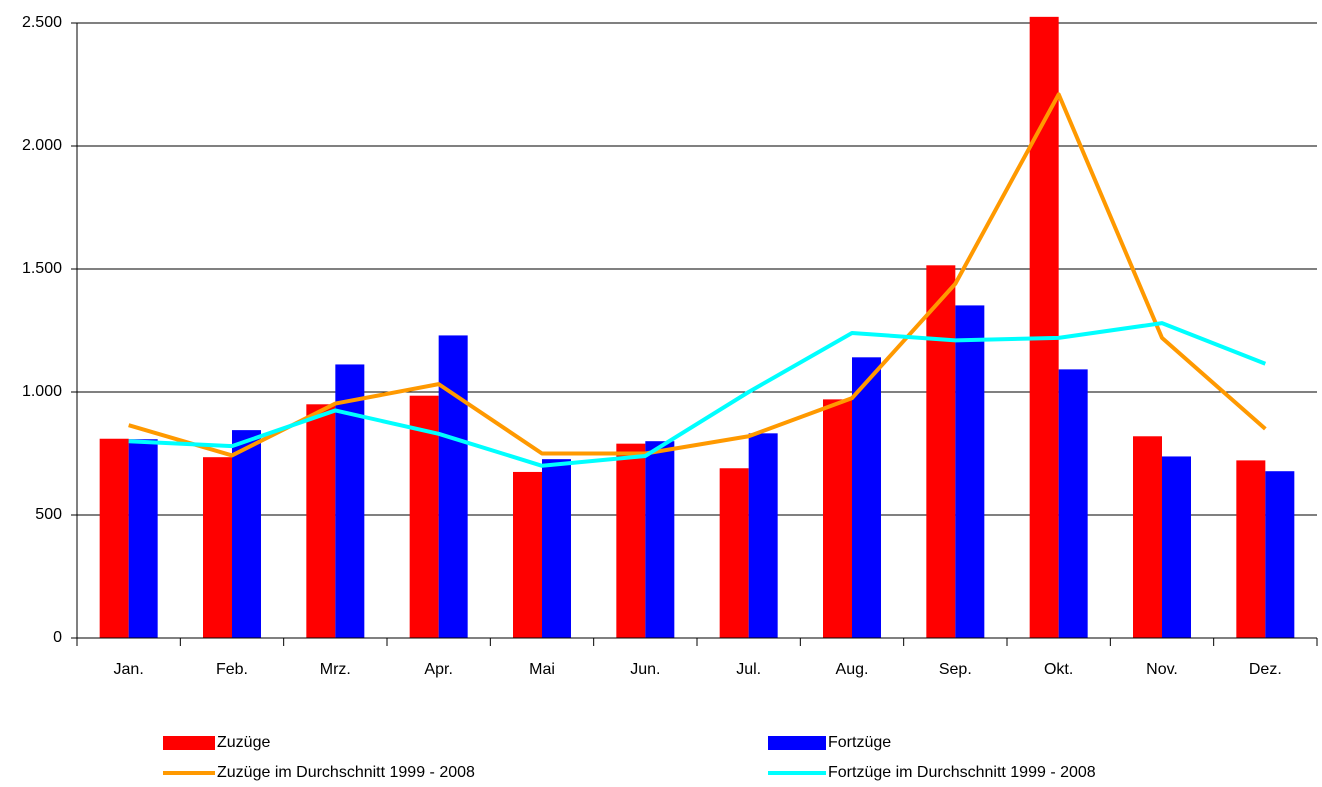 The width and height of the screenshot is (1322, 787). What do you see at coordinates (542, 669) in the screenshot?
I see `x-tick-label: Mai` at bounding box center [542, 669].